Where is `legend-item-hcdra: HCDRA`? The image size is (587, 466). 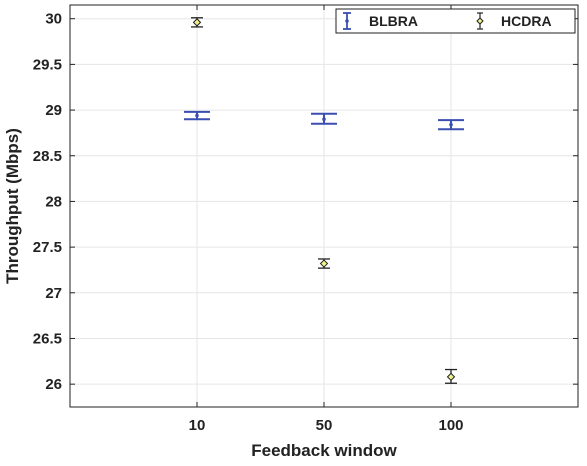
legend-item-hcdra: HCDRA is located at coordinates (514, 21).